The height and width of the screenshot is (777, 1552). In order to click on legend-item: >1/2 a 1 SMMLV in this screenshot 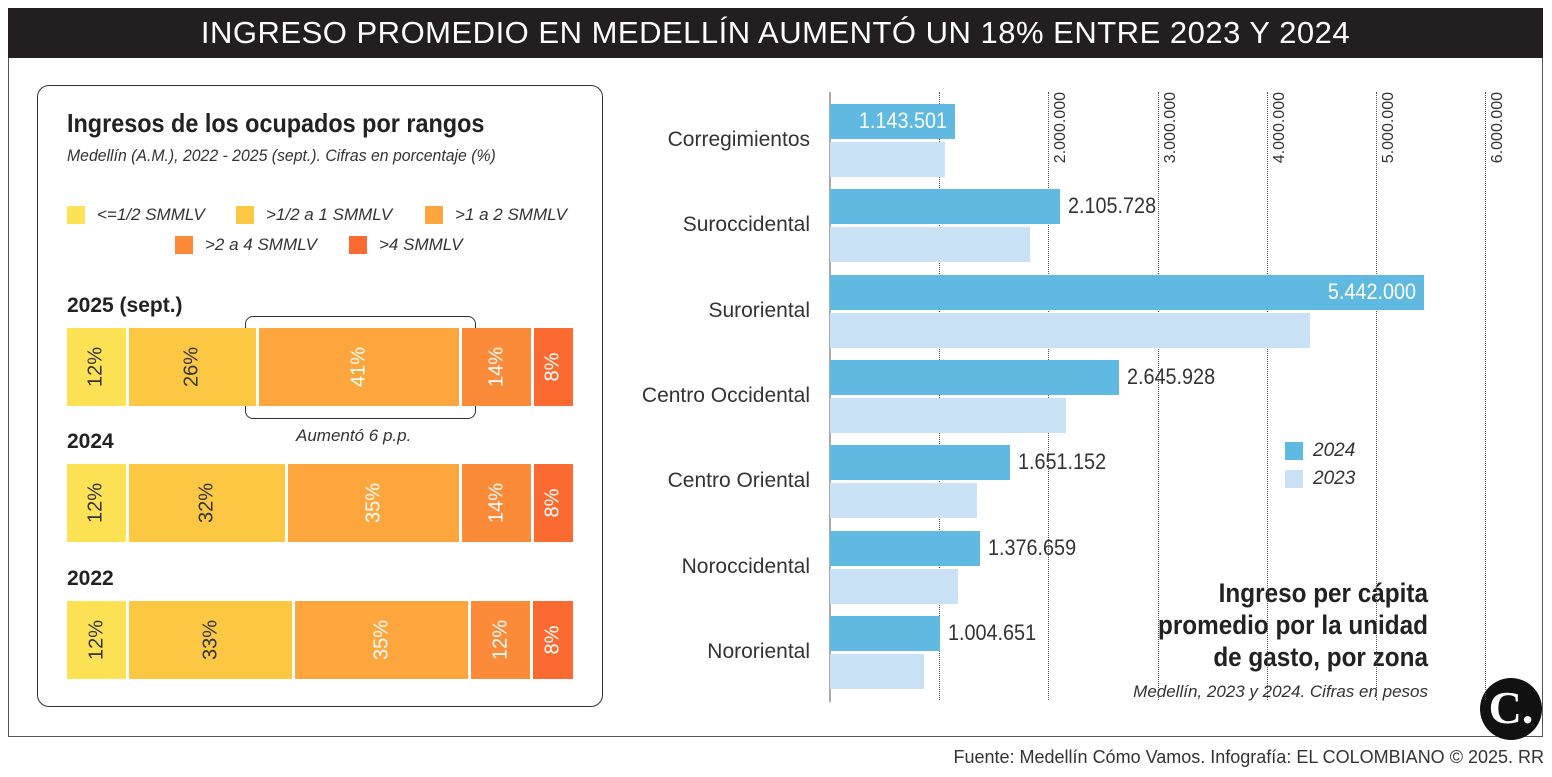, I will do `click(314, 215)`.